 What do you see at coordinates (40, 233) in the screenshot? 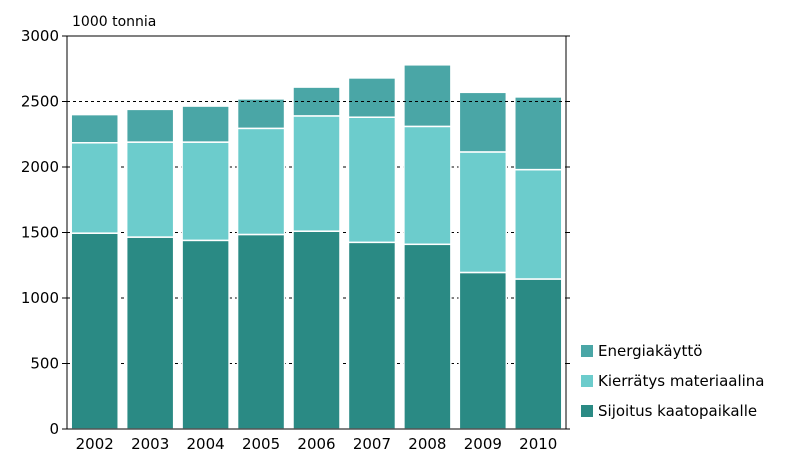
I see `y-tick-label: 1500` at bounding box center [40, 233].